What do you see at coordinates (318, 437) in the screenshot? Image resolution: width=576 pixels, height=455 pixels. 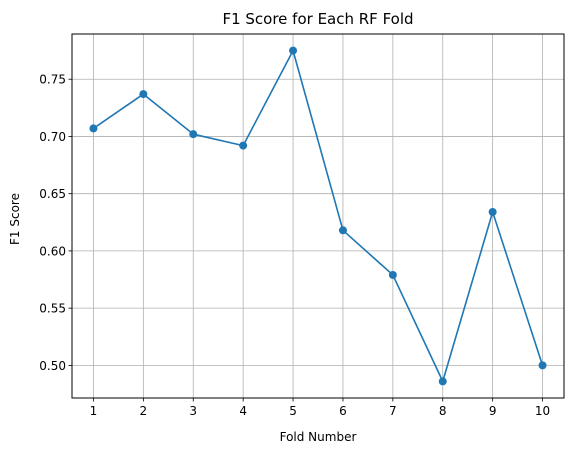 I see `x-axis-label: Fold Number` at bounding box center [318, 437].